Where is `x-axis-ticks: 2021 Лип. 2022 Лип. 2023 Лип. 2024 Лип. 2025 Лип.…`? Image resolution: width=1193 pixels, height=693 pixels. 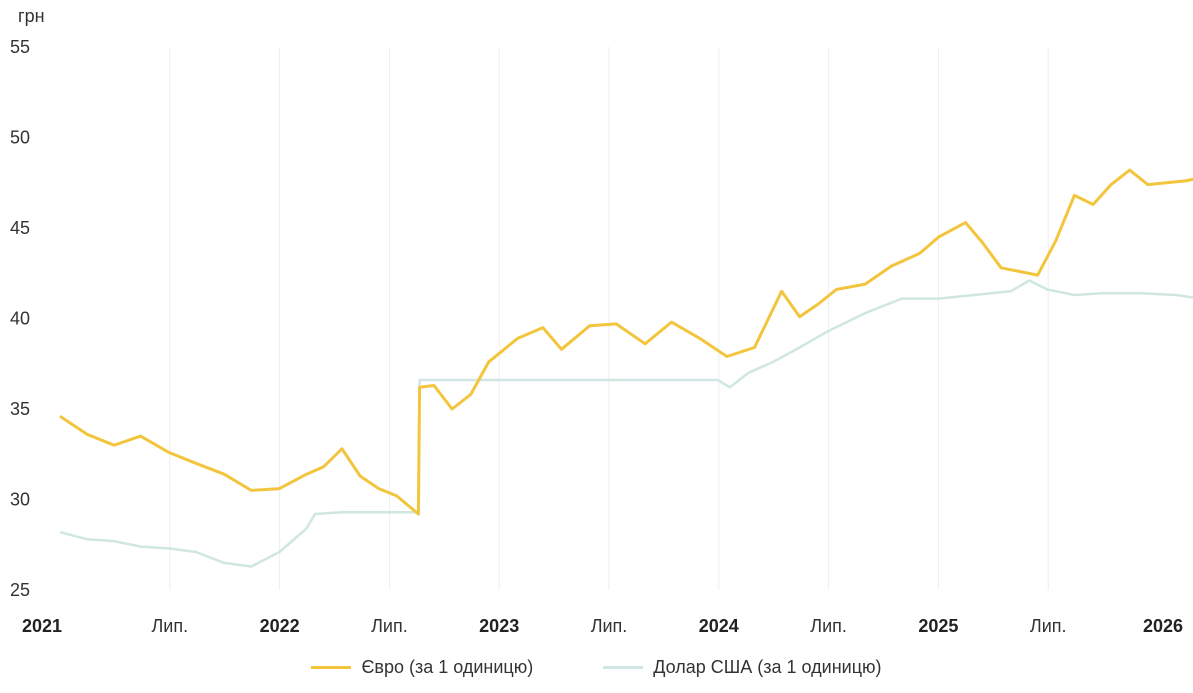 x-axis-ticks: 2021 Лип. 2022 Лип. 2023 Лип. 2024 Лип. 2025 Лип.… is located at coordinates (602, 626).